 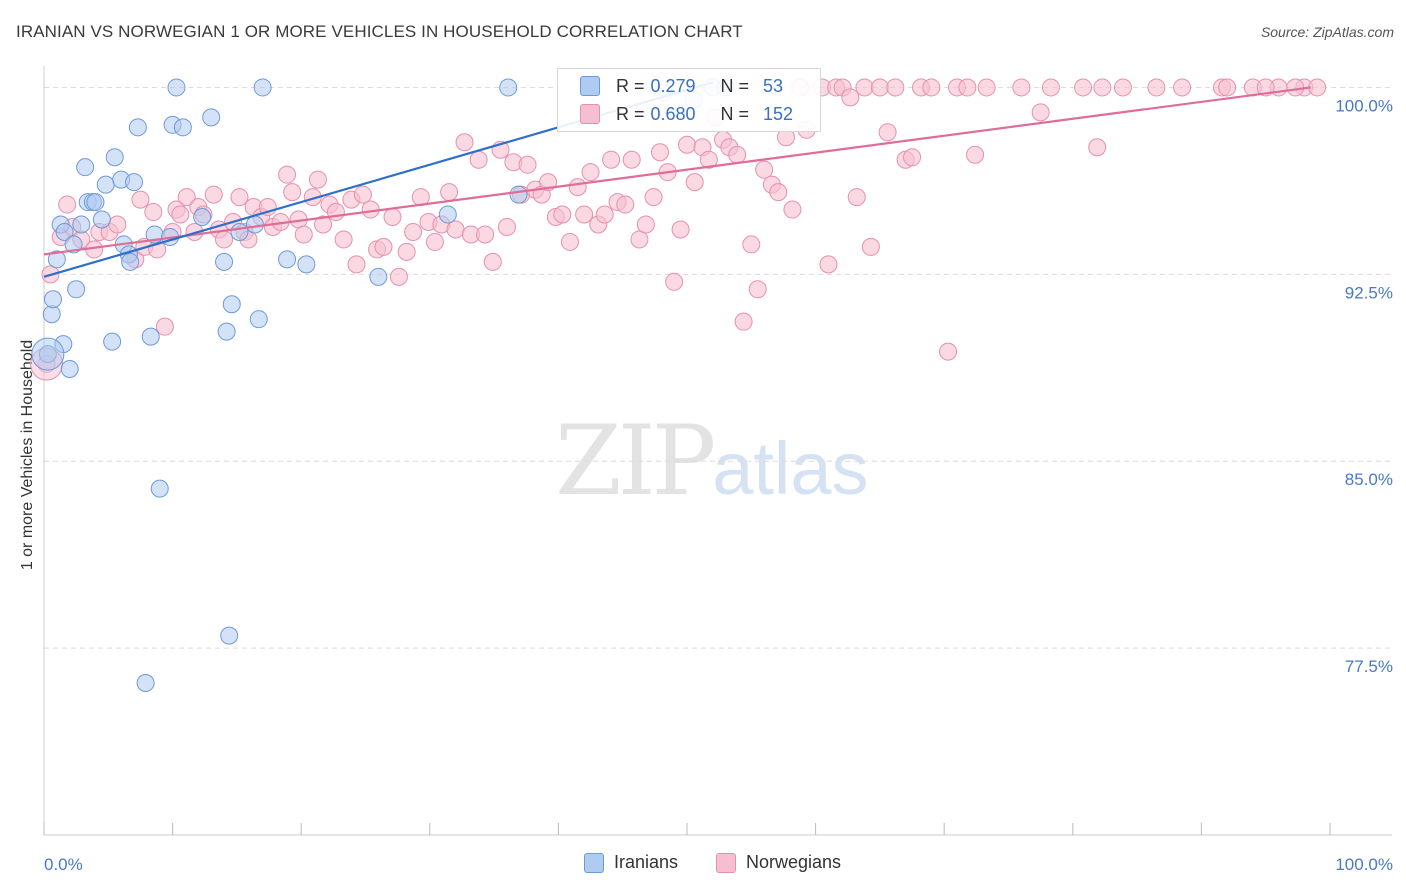 What do you see at coordinates (594, 862) in the screenshot?
I see `iranians-legend-swatch` at bounding box center [594, 862].